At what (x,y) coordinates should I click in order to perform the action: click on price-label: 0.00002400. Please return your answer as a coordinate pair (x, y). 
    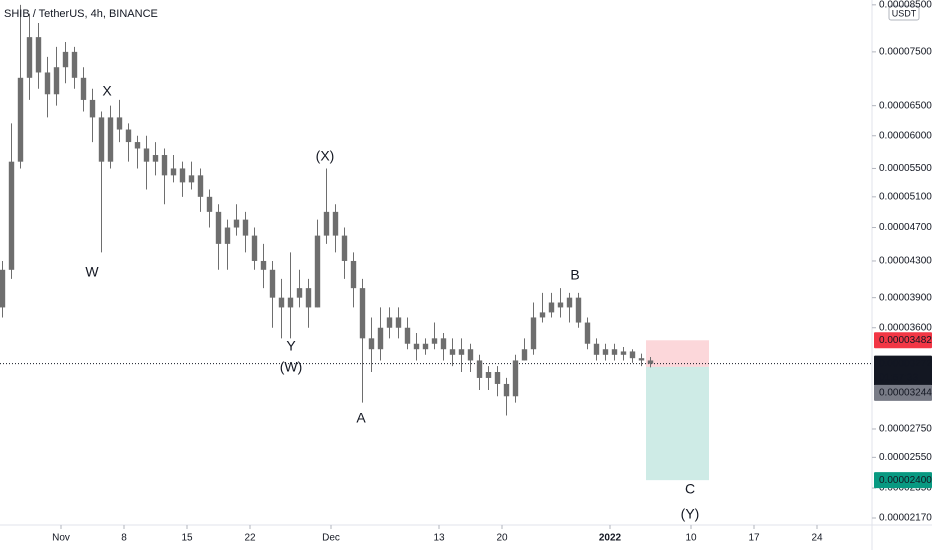
    Looking at the image, I should click on (905, 480).